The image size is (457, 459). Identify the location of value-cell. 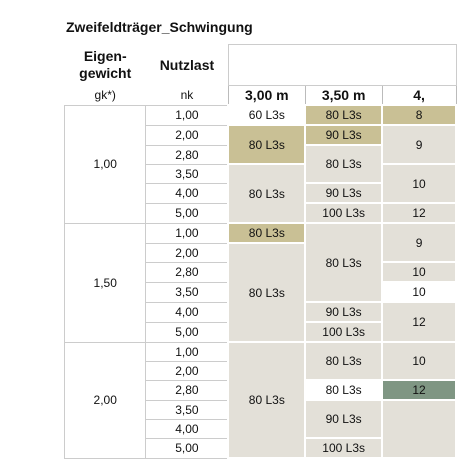
(419, 429).